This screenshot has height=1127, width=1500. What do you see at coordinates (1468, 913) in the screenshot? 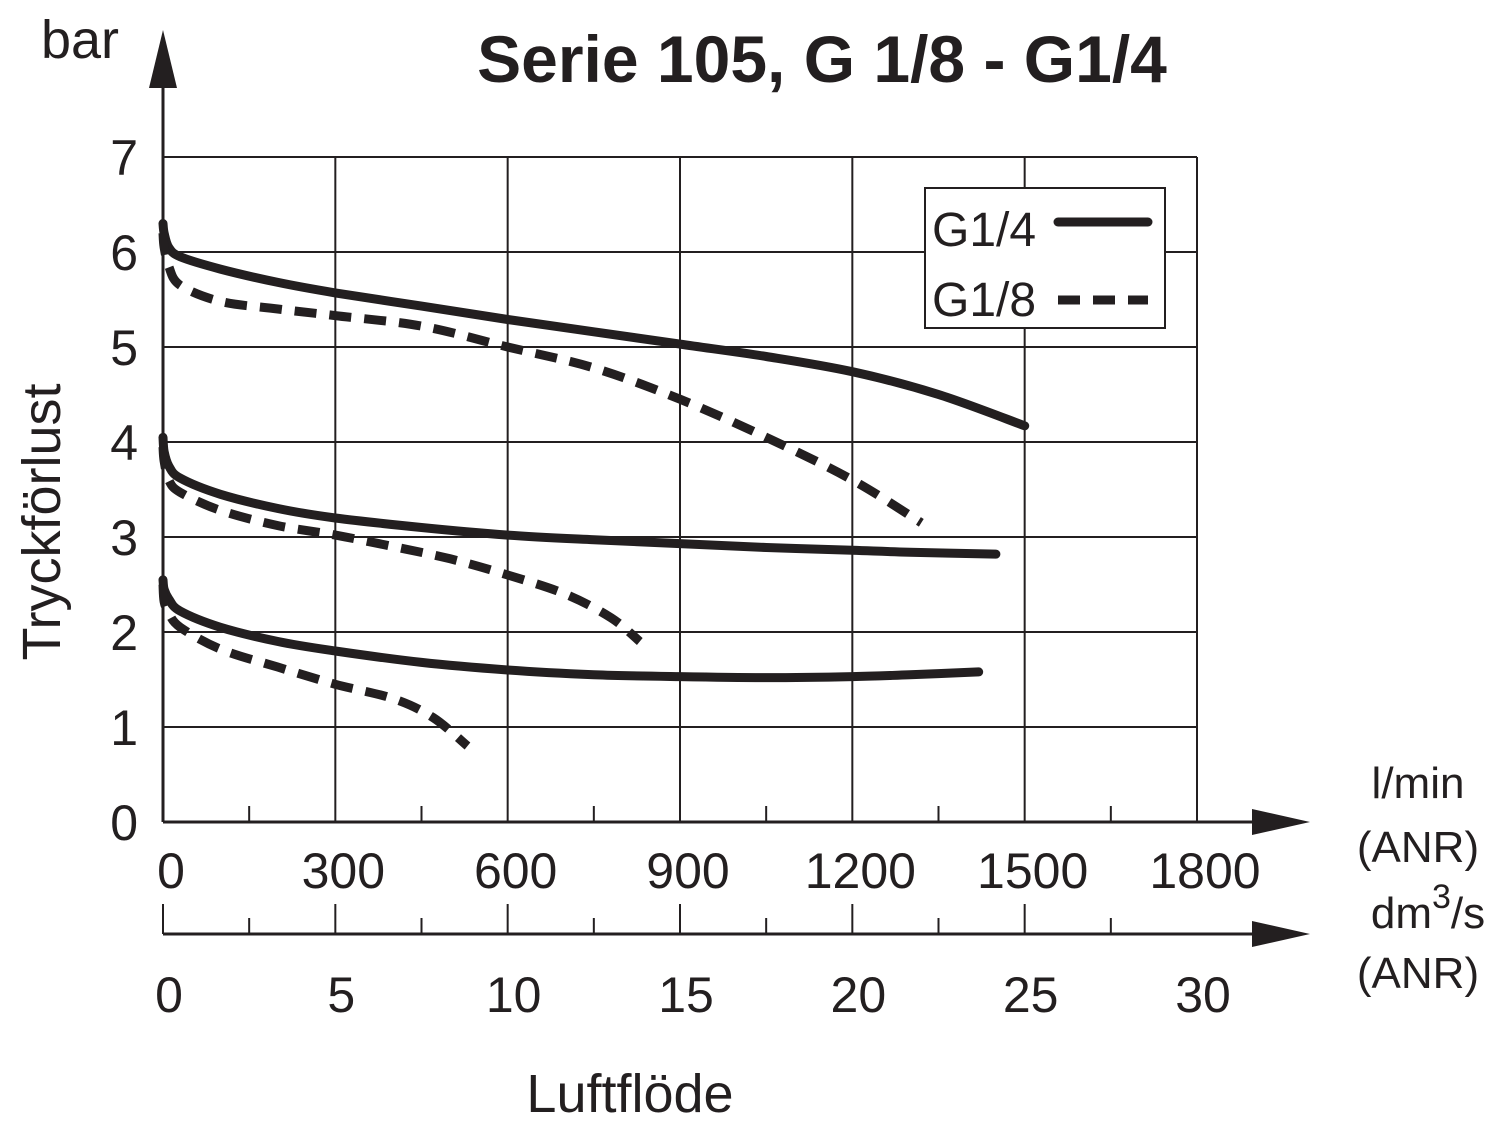
I see `x-unit-secondary-tail: /s` at bounding box center [1468, 913].